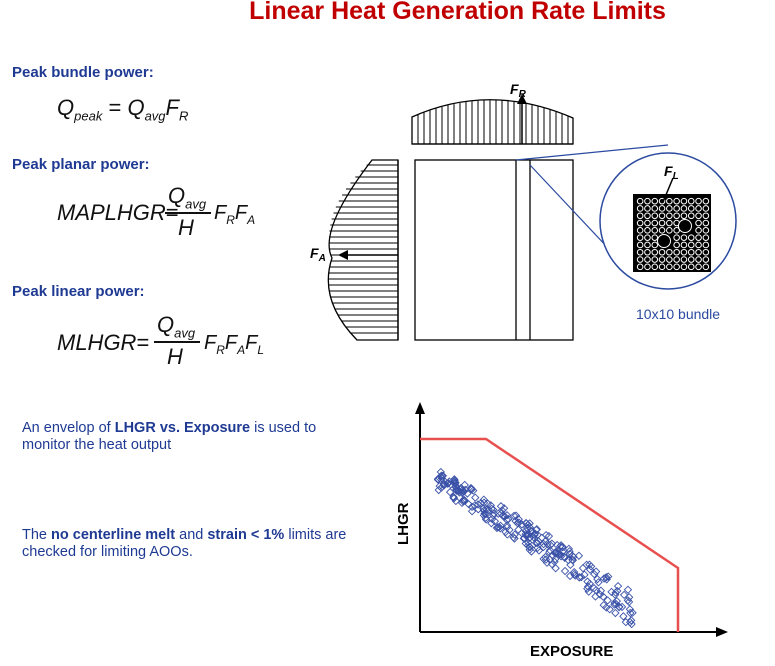  I want to click on mlhgr-factors: FRFAFL, so click(234, 344).